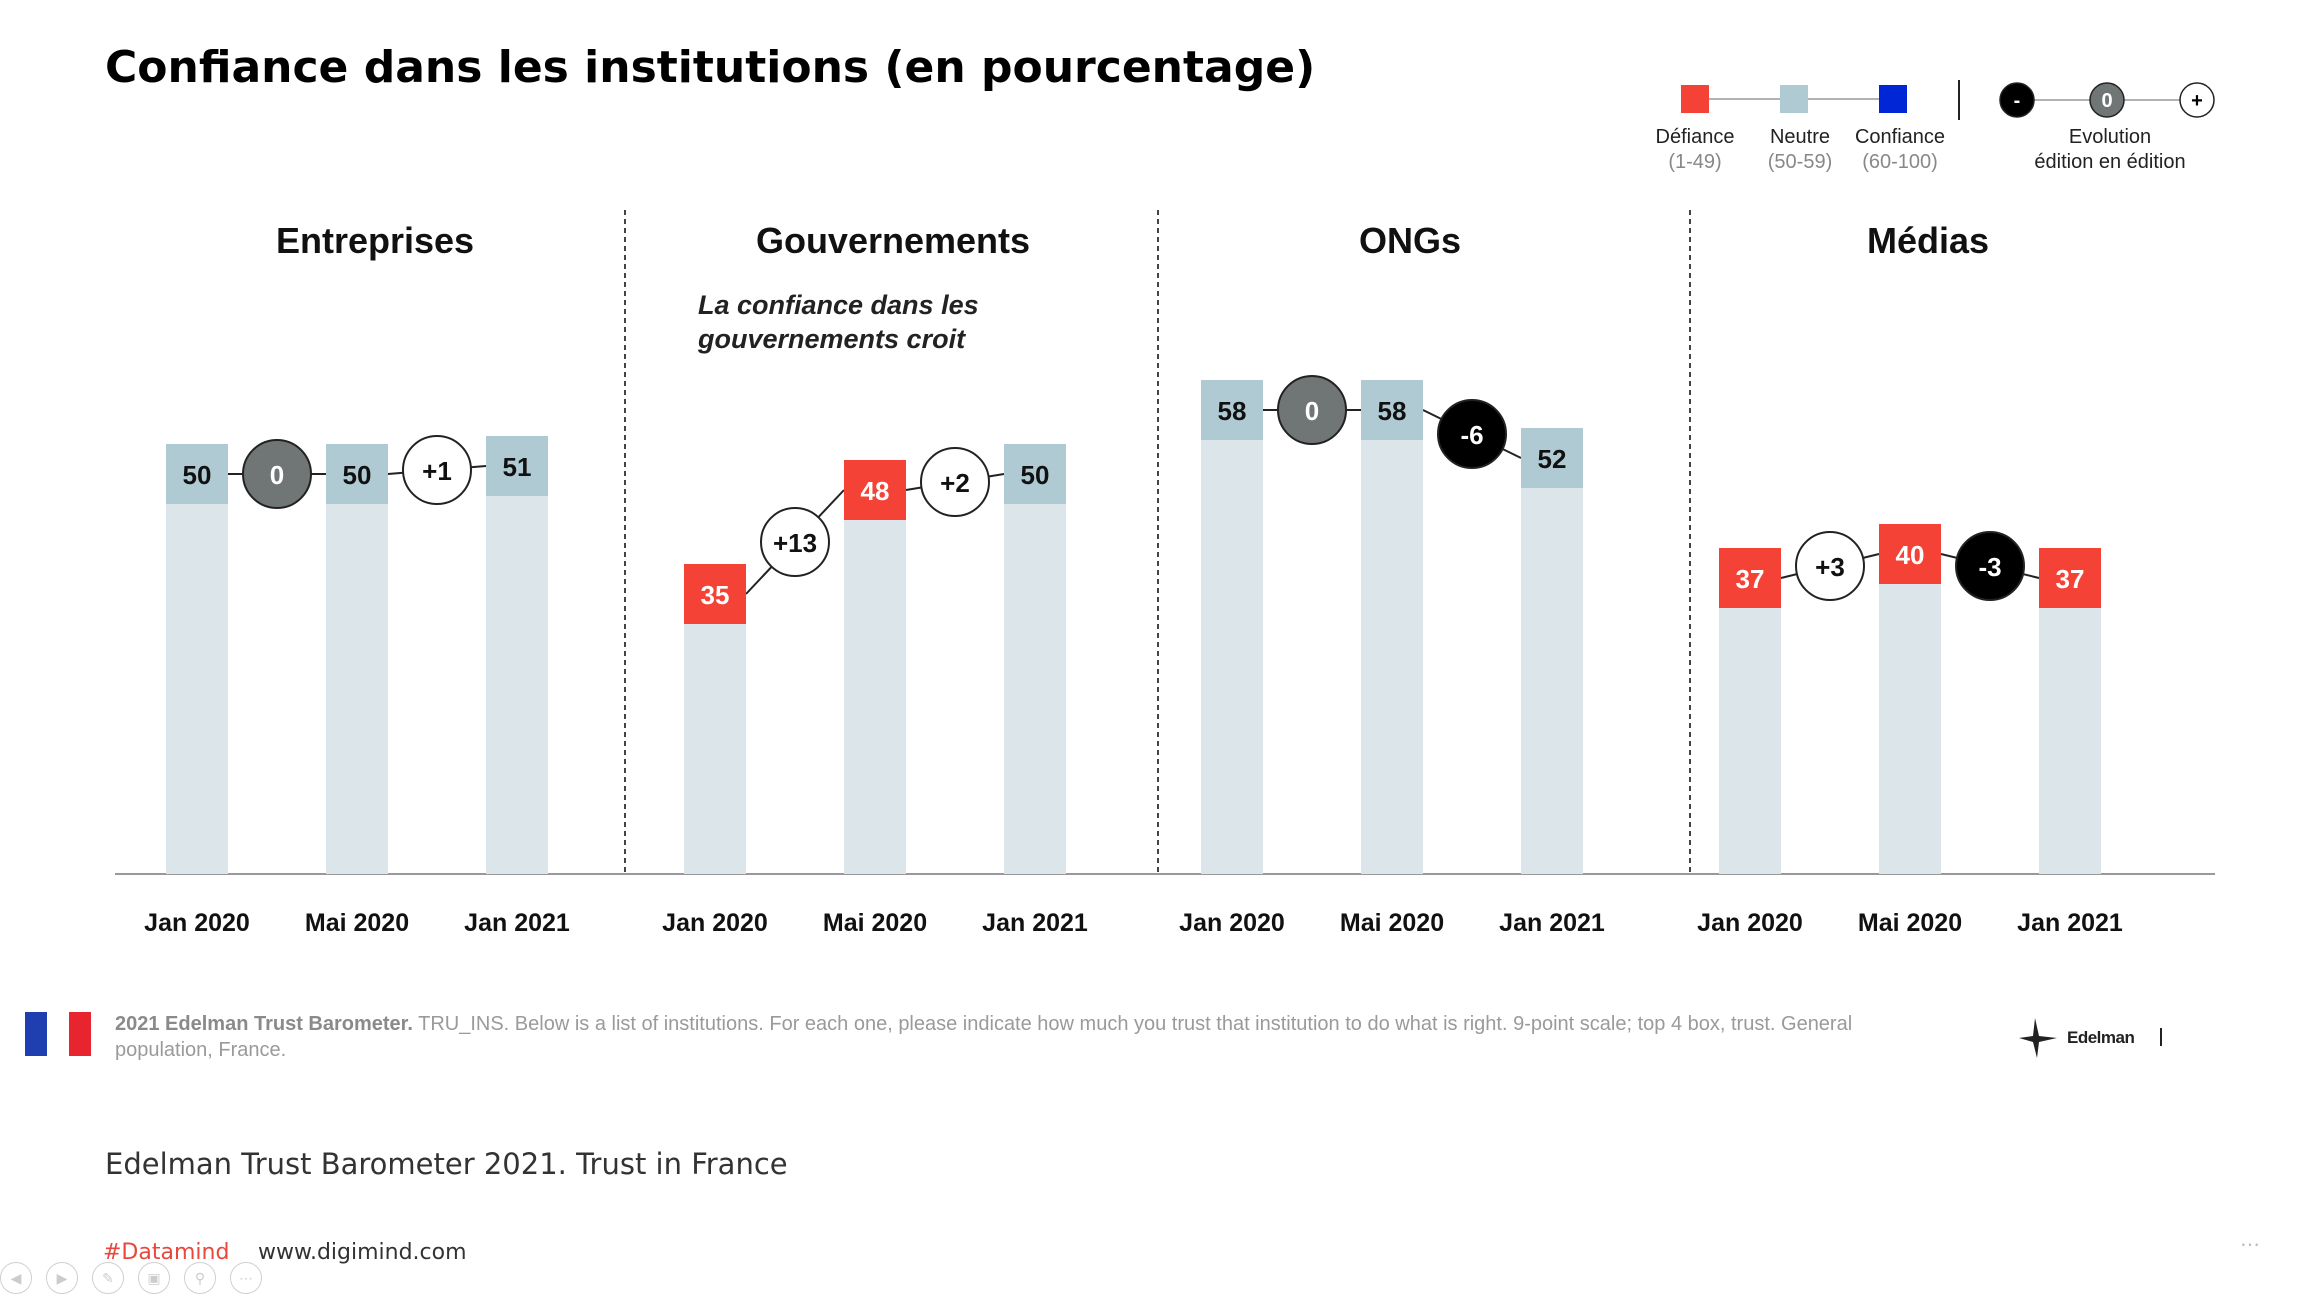  What do you see at coordinates (795, 543) in the screenshot?
I see `gouvernements-change-label-1: +13` at bounding box center [795, 543].